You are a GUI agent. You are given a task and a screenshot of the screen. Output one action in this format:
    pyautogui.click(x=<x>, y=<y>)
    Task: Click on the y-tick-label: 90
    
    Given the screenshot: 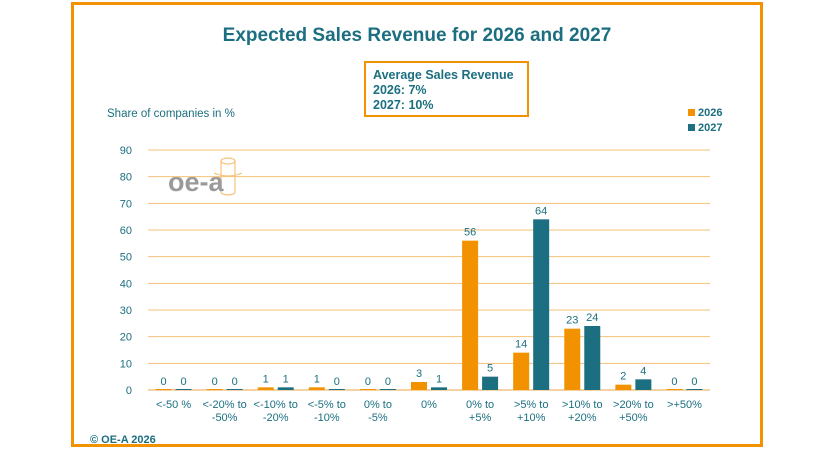 What is the action you would take?
    pyautogui.click(x=126, y=151)
    